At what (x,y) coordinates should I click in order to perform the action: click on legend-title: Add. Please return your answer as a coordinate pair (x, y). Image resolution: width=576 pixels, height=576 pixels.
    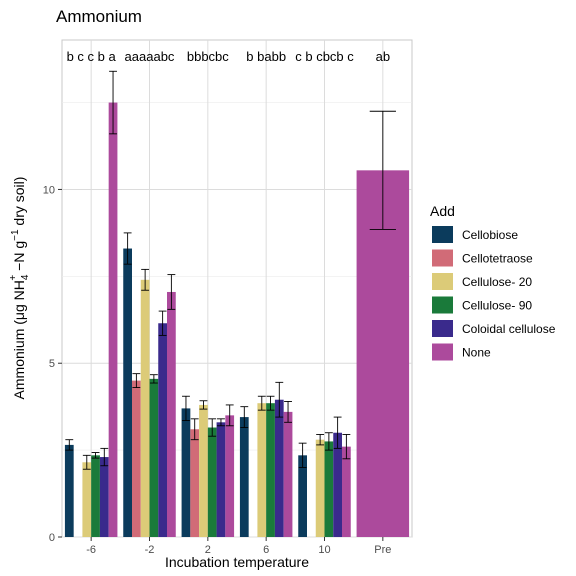
    Looking at the image, I should click on (442, 211).